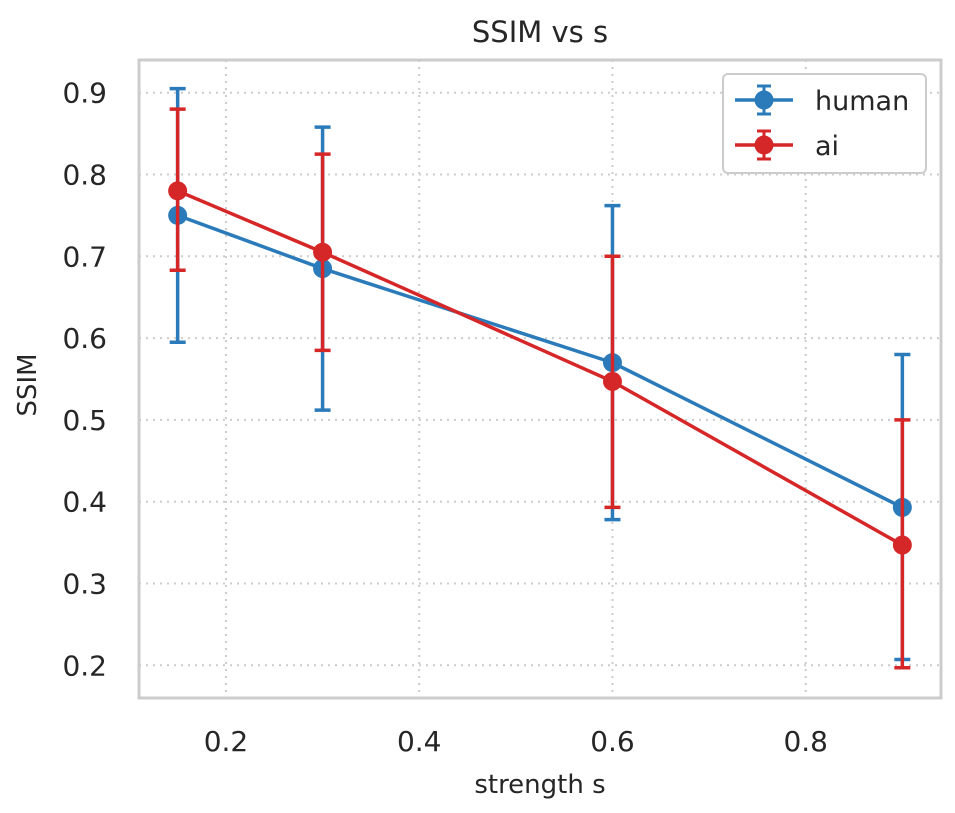 Image resolution: width=955 pixels, height=813 pixels. What do you see at coordinates (84, 502) in the screenshot?
I see `y-tick-label: 0.4` at bounding box center [84, 502].